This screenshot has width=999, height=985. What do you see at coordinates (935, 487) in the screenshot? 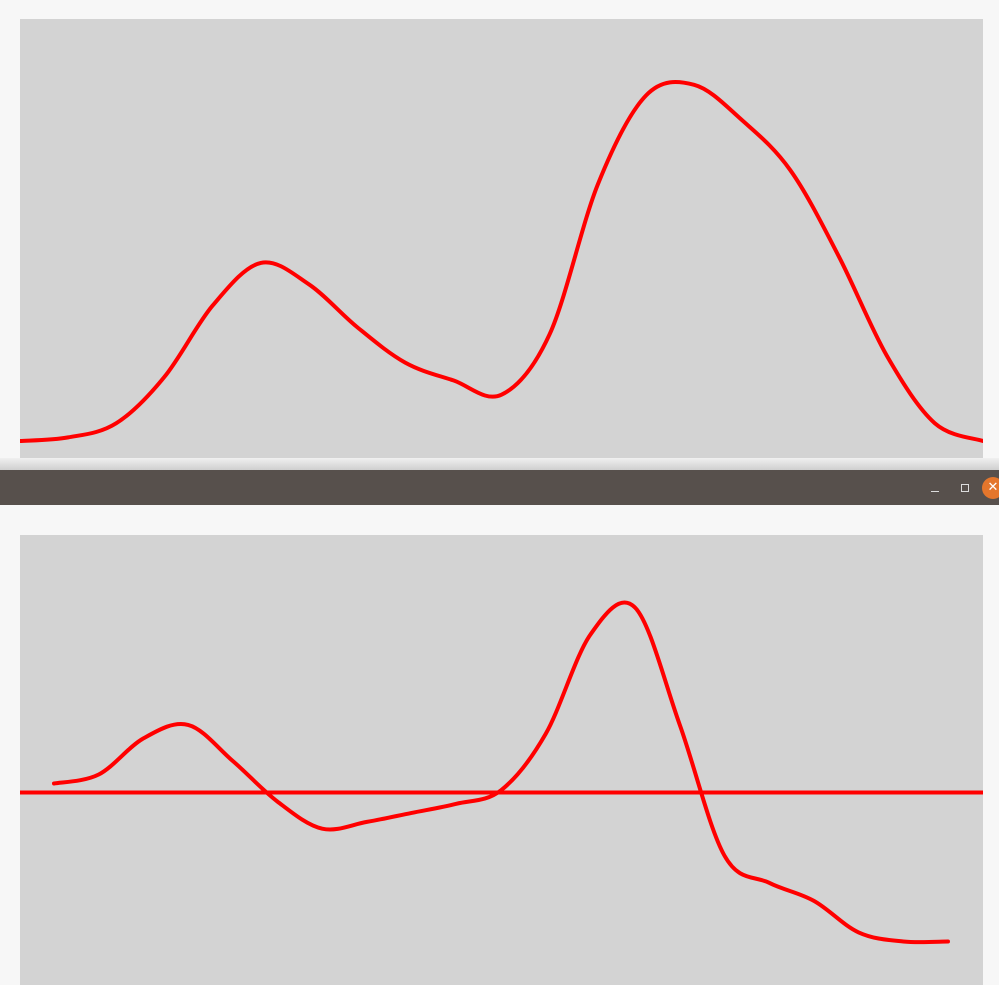
I see `minimize-button` at bounding box center [935, 487].